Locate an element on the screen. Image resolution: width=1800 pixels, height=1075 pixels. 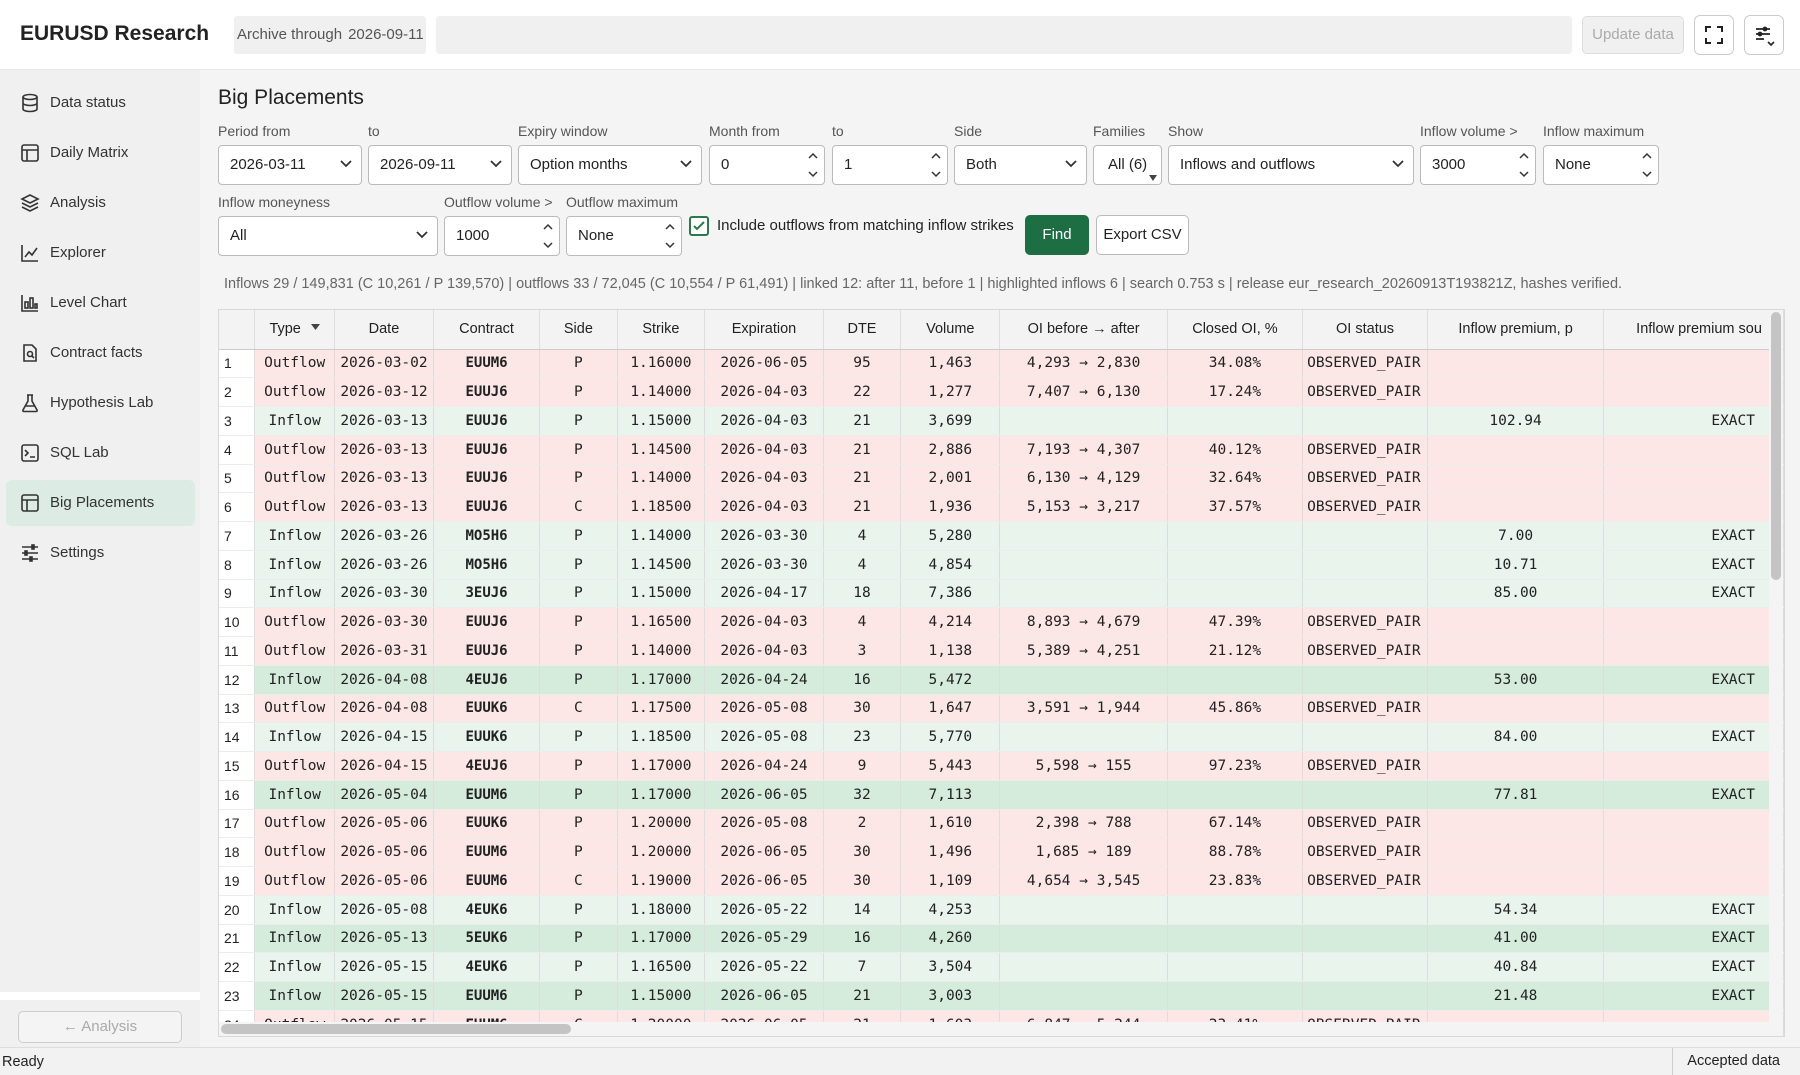
inflow-moneyness-select: All is located at coordinates (328, 236).